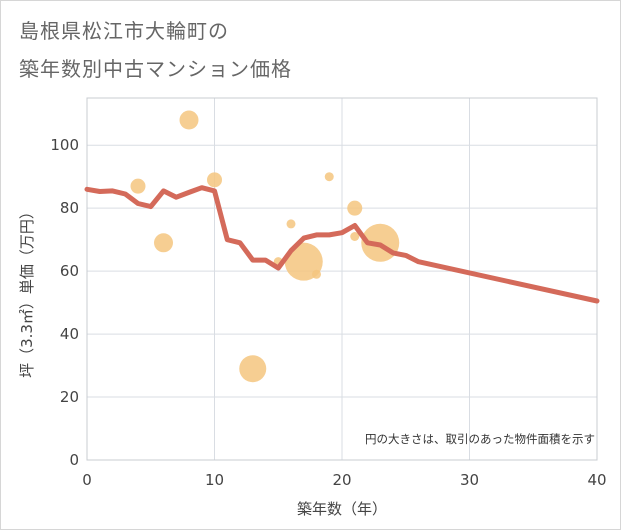  Describe the element at coordinates (214, 480) in the screenshot. I see `x-tick-label-10: 10` at that location.